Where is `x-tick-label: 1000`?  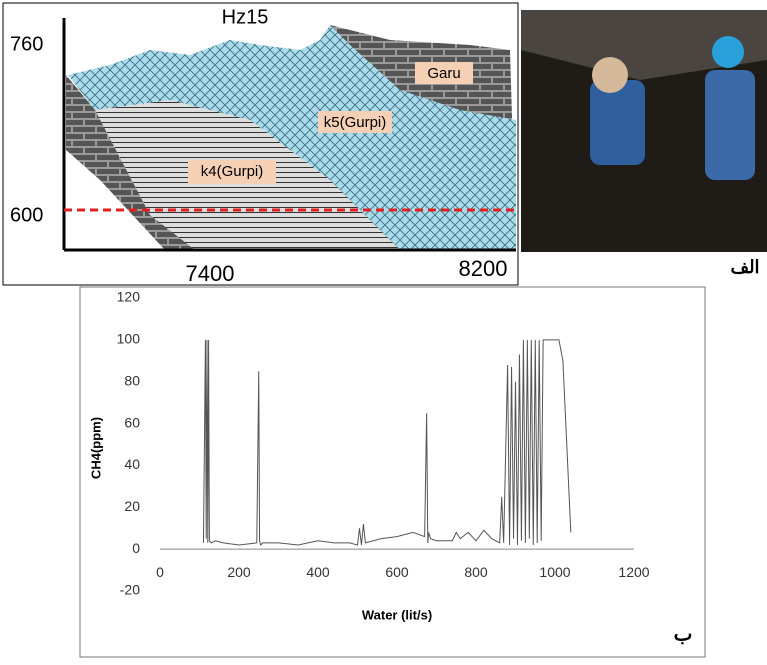
x-tick-label: 1000 is located at coordinates (554, 572).